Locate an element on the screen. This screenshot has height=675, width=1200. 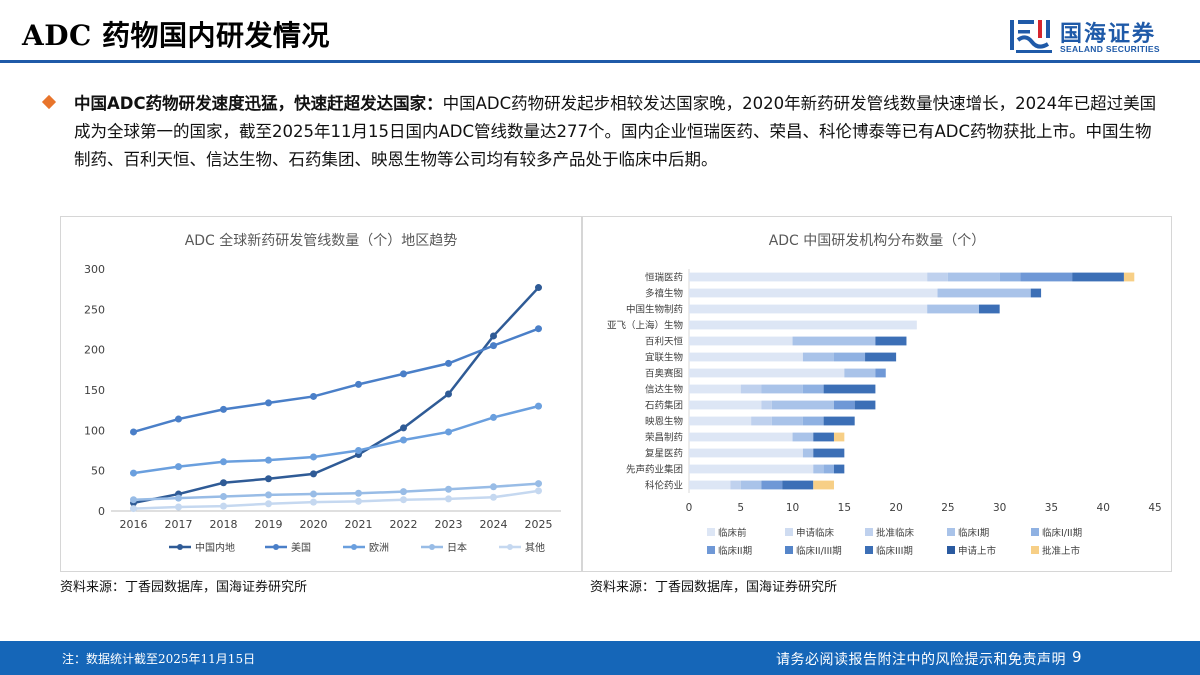
x-tick-label: 2023 is located at coordinates (449, 524).